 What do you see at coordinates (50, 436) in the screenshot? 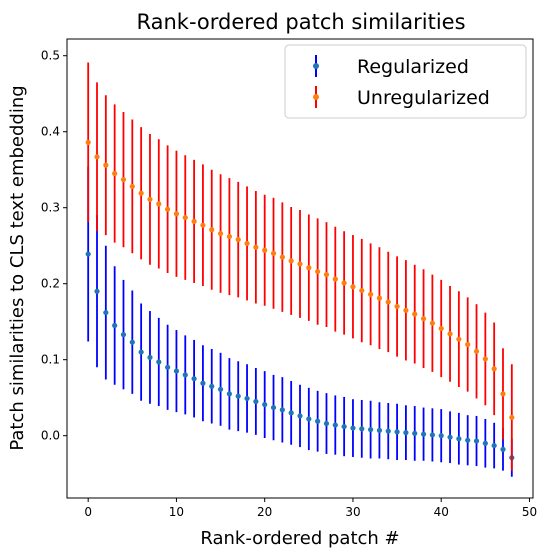
I see `y-tick-label: 0.0` at bounding box center [50, 436].